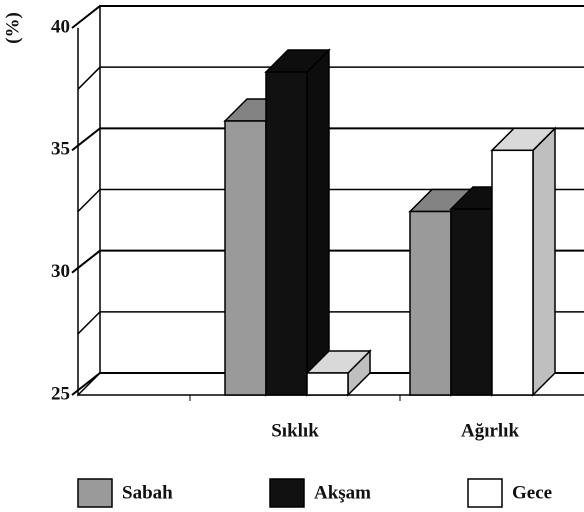 This screenshot has width=584, height=512. Describe the element at coordinates (89, 212) in the screenshot. I see `left-wall` at that location.